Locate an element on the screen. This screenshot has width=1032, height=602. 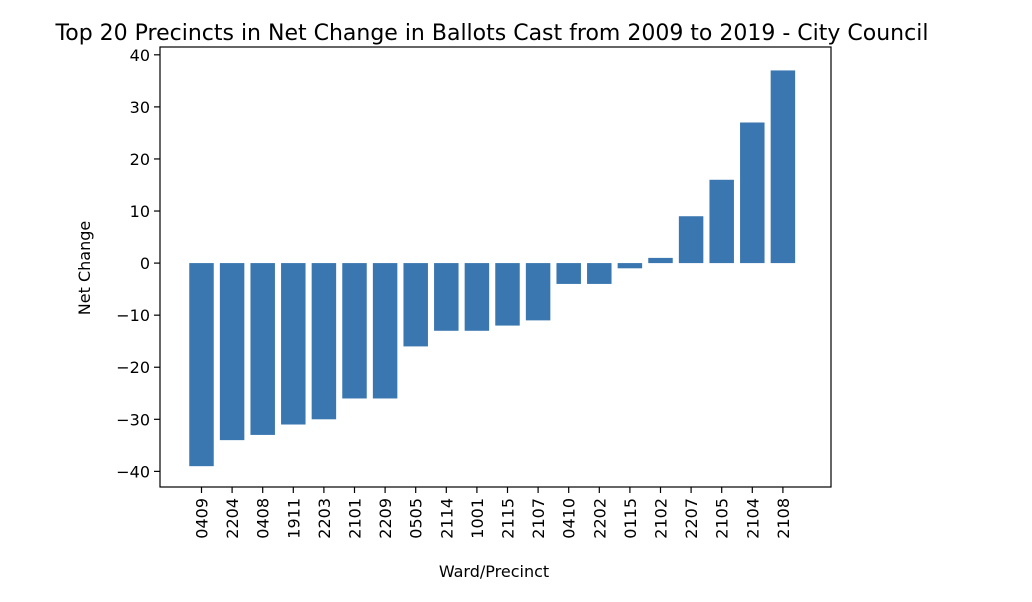
x-tick-label-2107: 2107 is located at coordinates (538, 518).